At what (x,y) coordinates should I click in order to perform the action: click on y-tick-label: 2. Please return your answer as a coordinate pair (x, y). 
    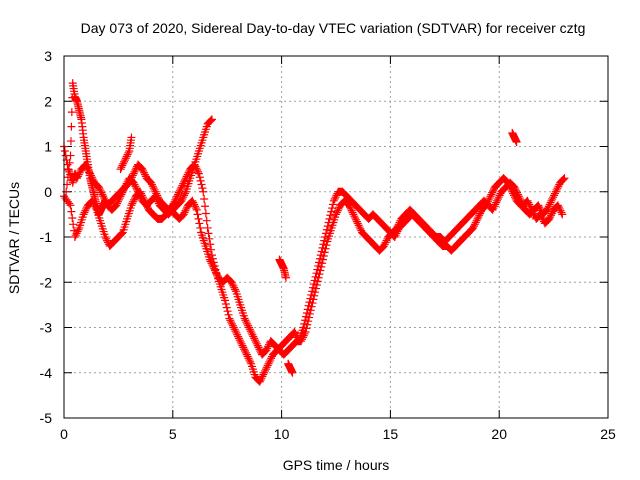
    Looking at the image, I should click on (48, 101).